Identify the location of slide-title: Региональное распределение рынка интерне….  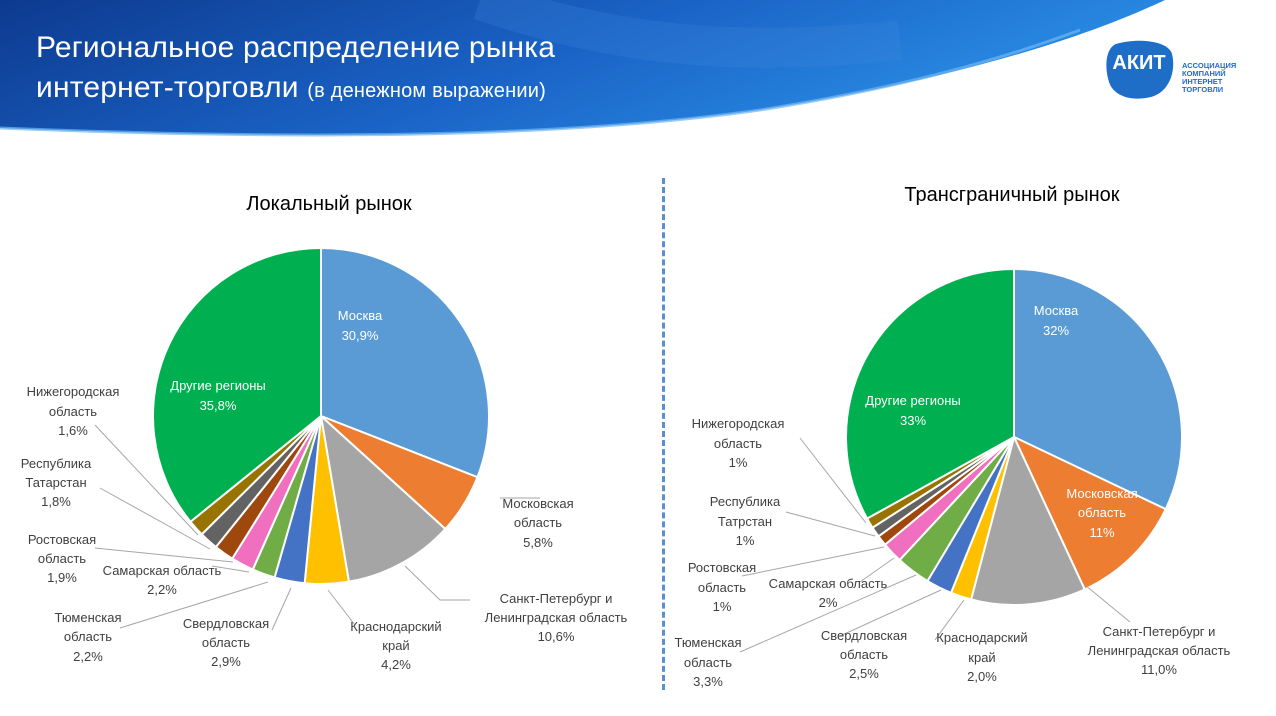
(295, 69).